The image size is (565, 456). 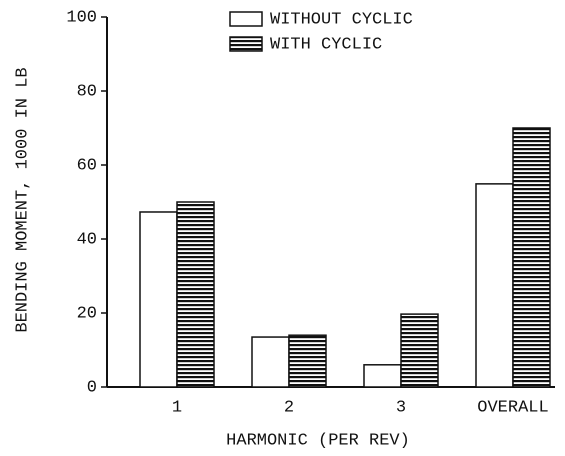 I want to click on y-tick-label: 0, so click(x=92, y=387).